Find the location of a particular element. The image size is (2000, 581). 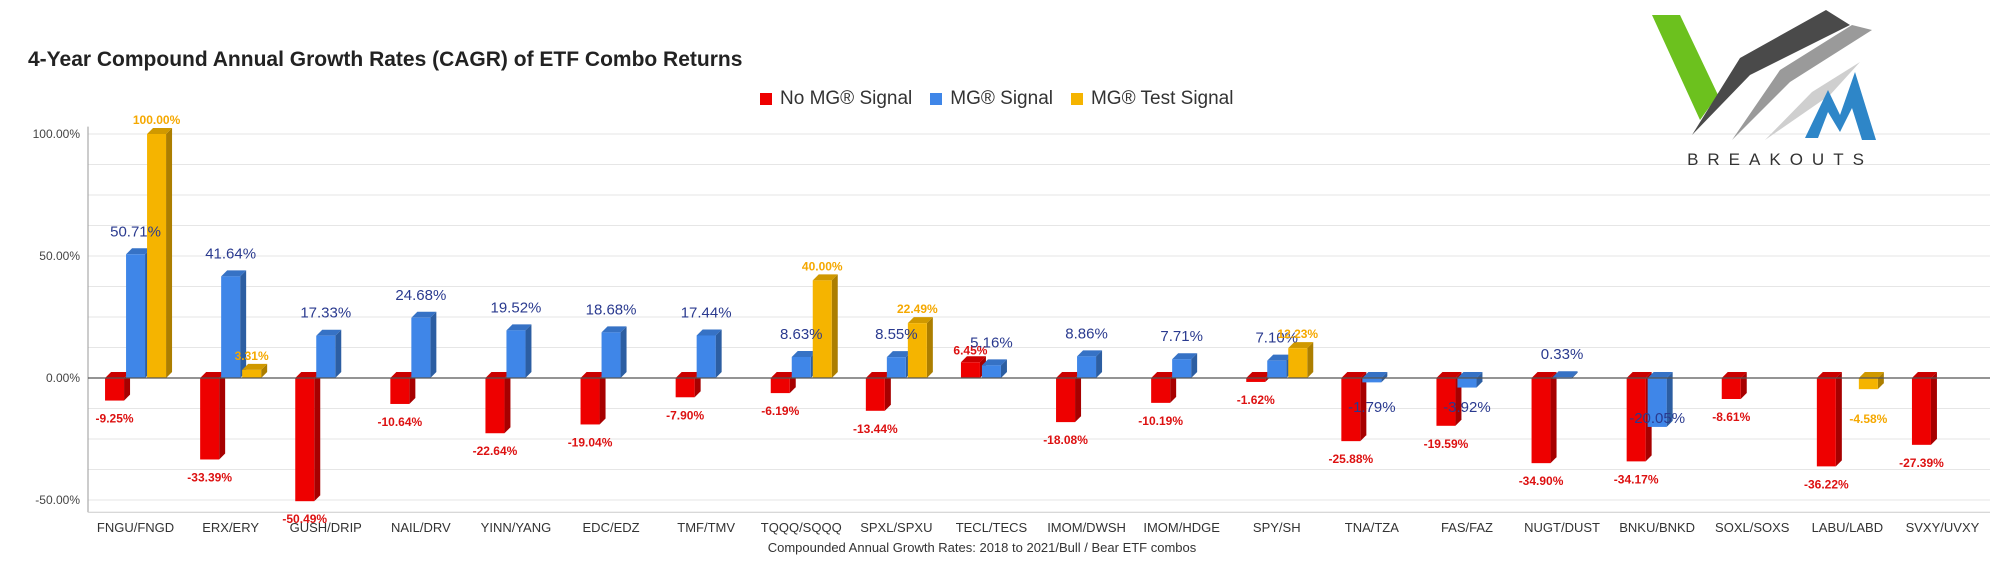

data-label: 17.33% is located at coordinates (325, 313).